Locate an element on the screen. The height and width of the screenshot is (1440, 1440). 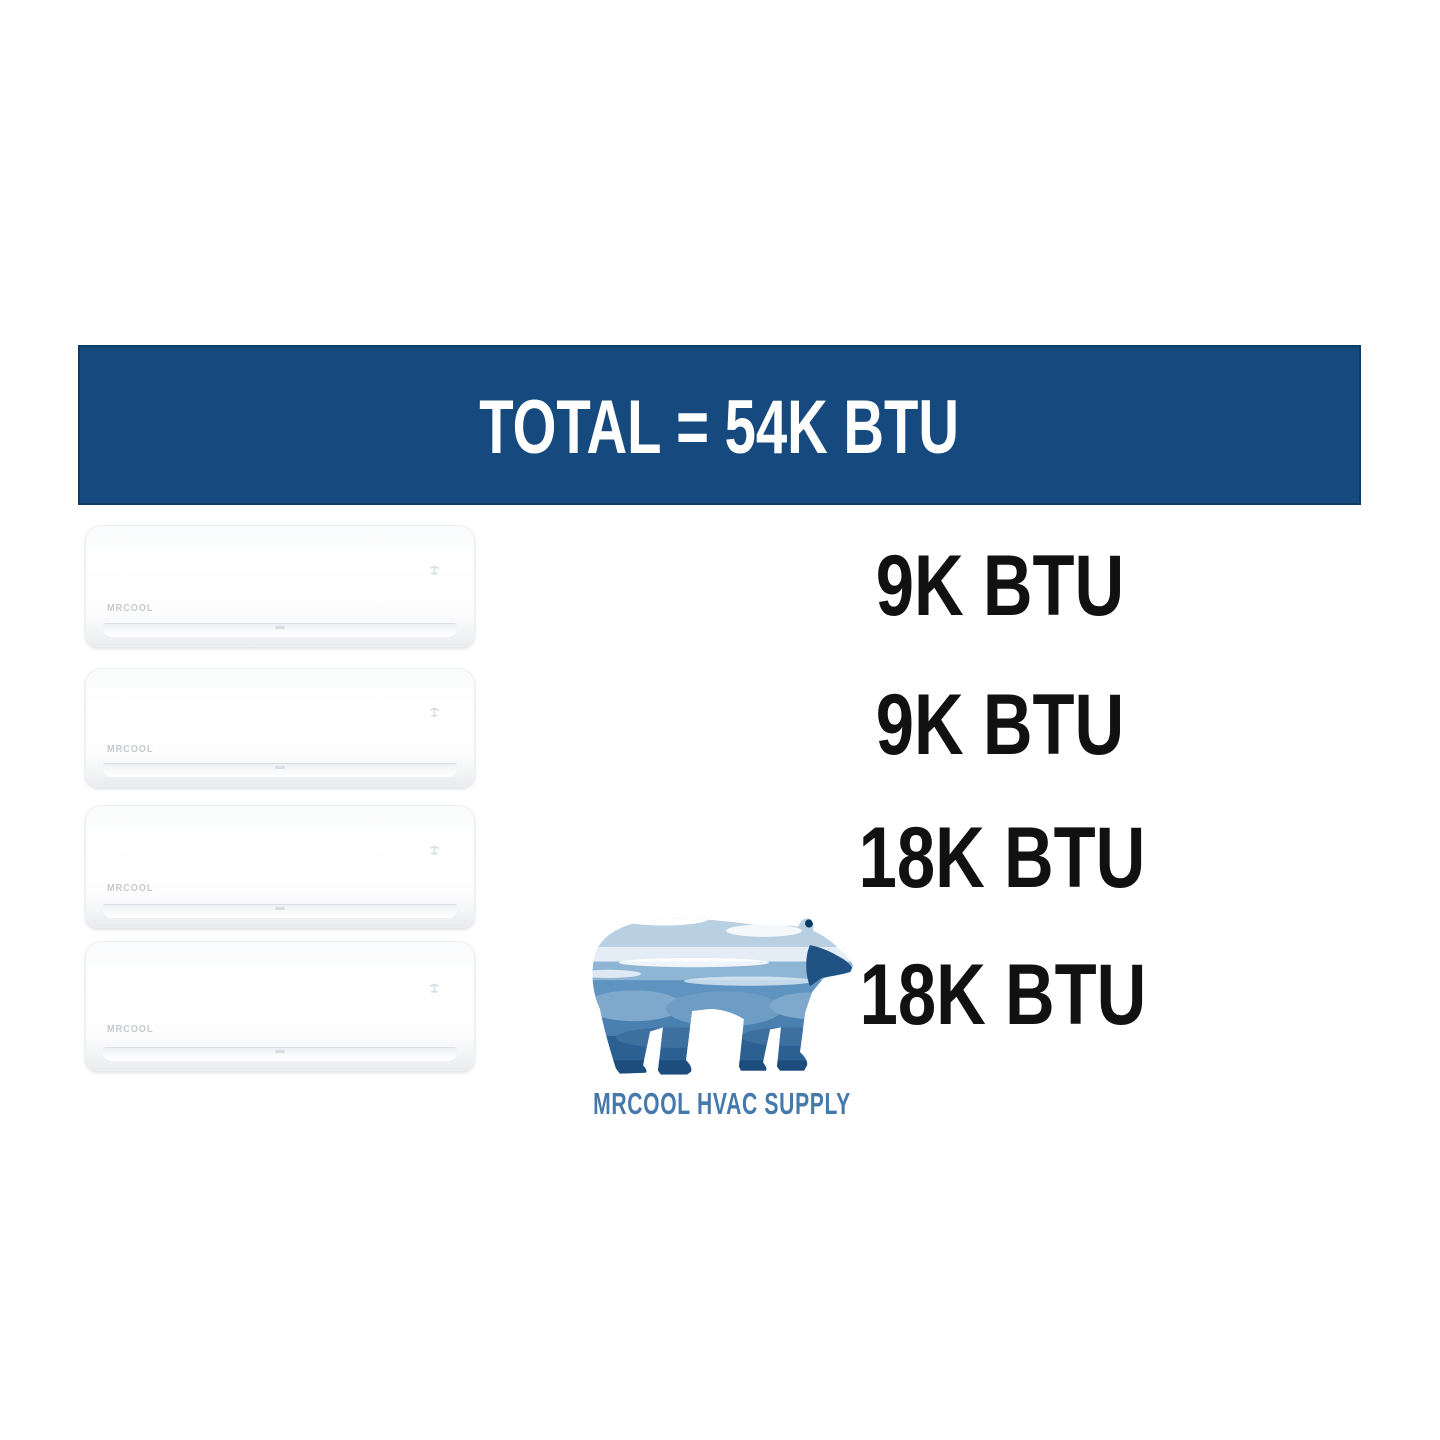
total-btu-title: TOTAL = 54K BTU is located at coordinates (719, 427).